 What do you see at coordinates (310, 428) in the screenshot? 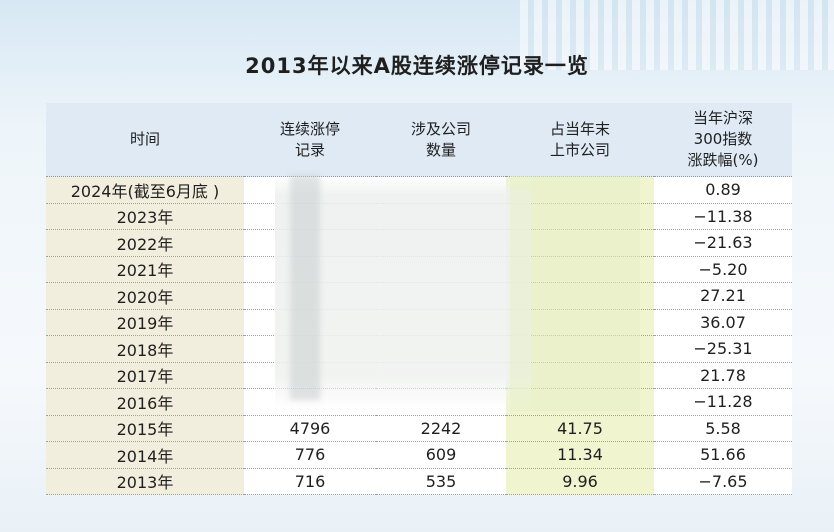
I see `row-streak: 4796` at bounding box center [310, 428].